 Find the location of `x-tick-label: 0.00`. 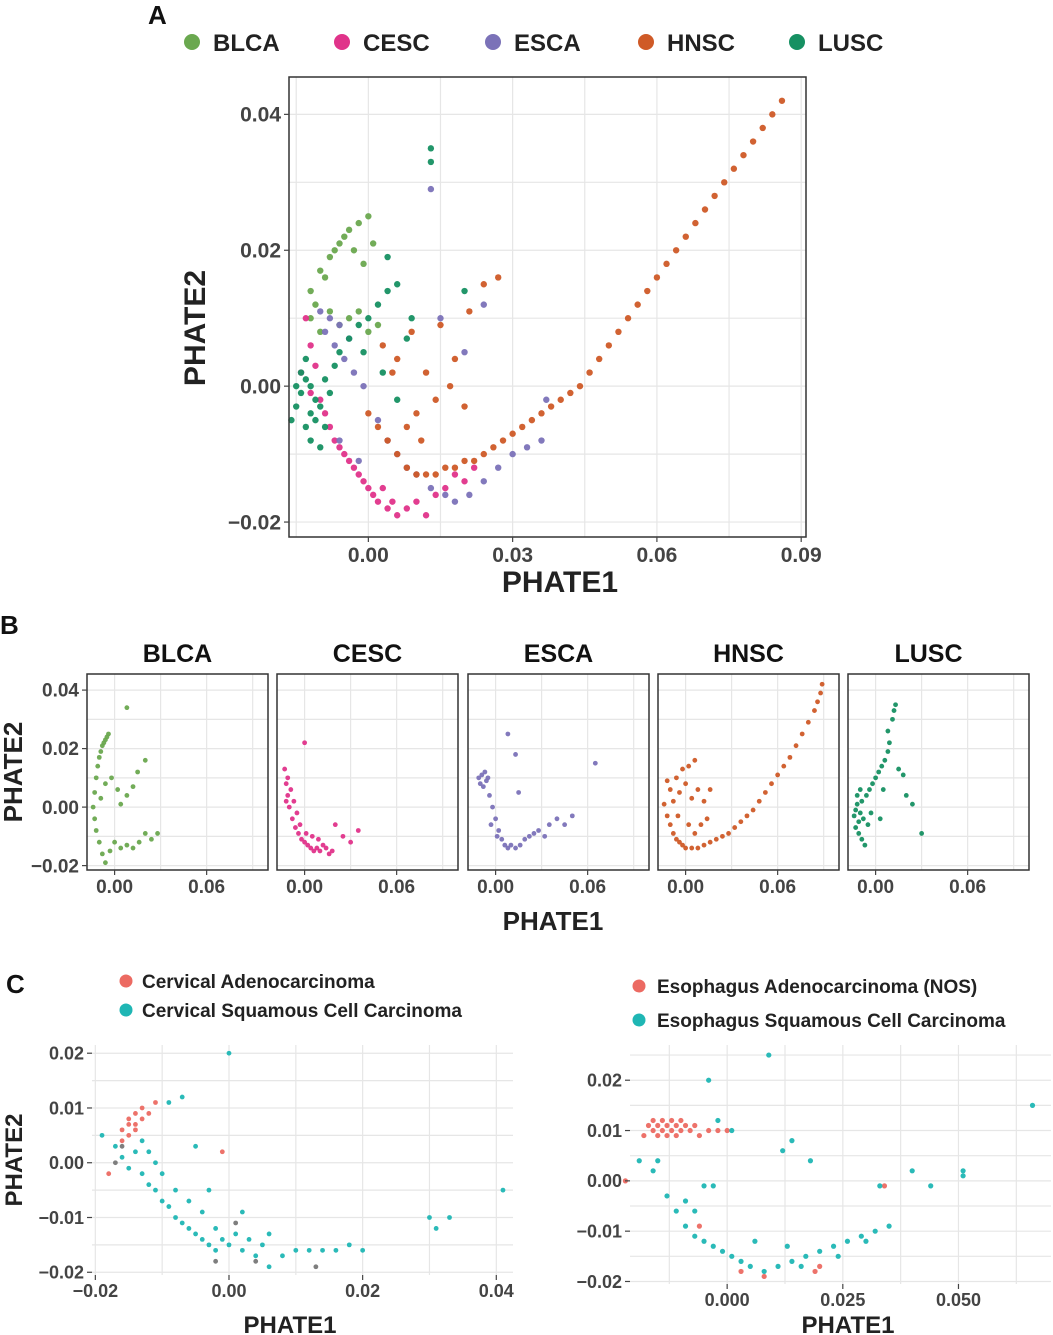

x-tick-label: 0.00 is located at coordinates (495, 887).